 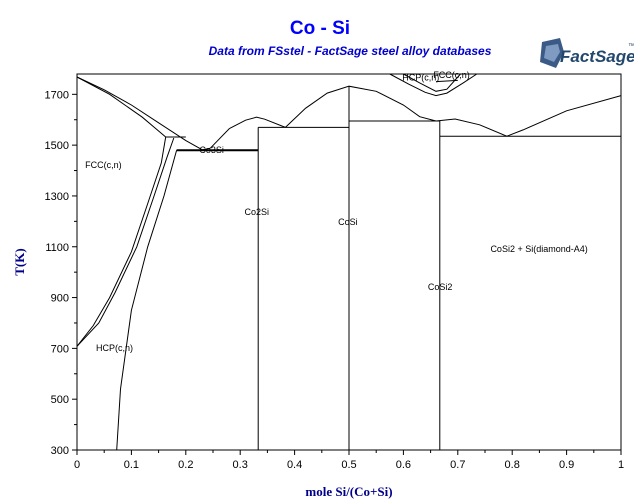 I want to click on x-tick-label: 0.6, so click(x=403, y=465).